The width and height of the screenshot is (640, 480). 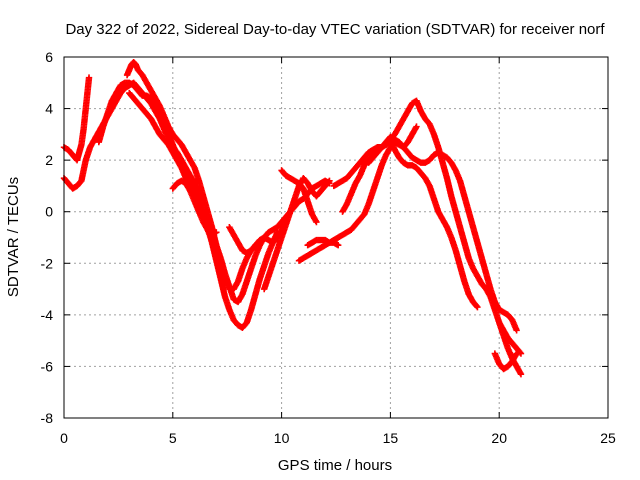 I want to click on y-tick-label: 4, so click(x=49, y=109).